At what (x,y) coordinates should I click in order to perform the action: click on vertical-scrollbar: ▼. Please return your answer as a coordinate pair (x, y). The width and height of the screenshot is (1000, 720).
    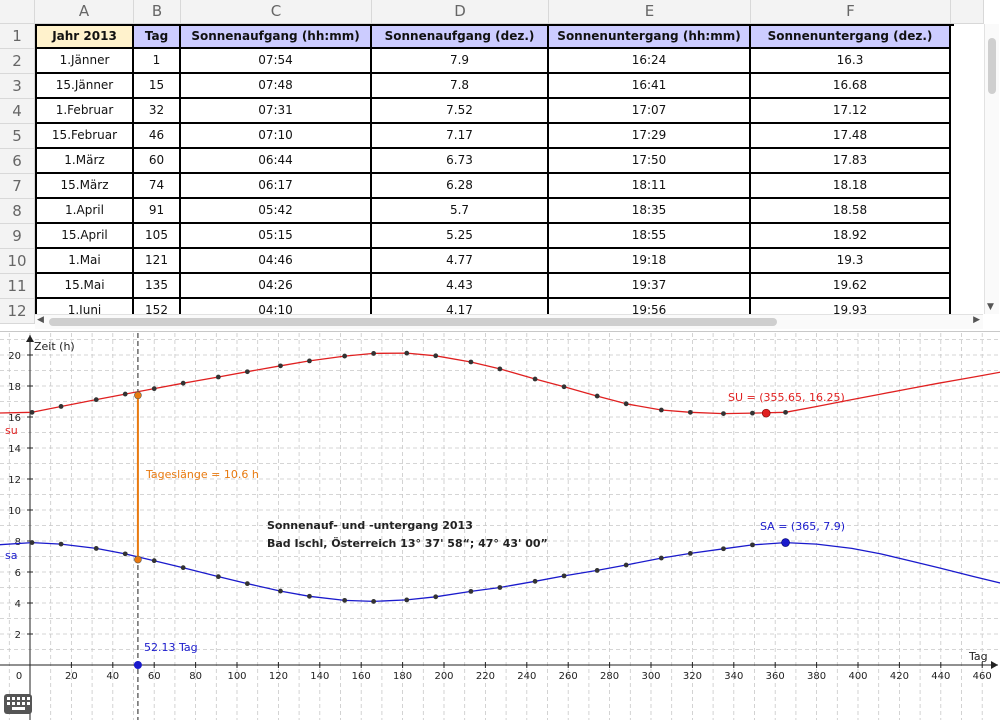
    Looking at the image, I should click on (991, 169).